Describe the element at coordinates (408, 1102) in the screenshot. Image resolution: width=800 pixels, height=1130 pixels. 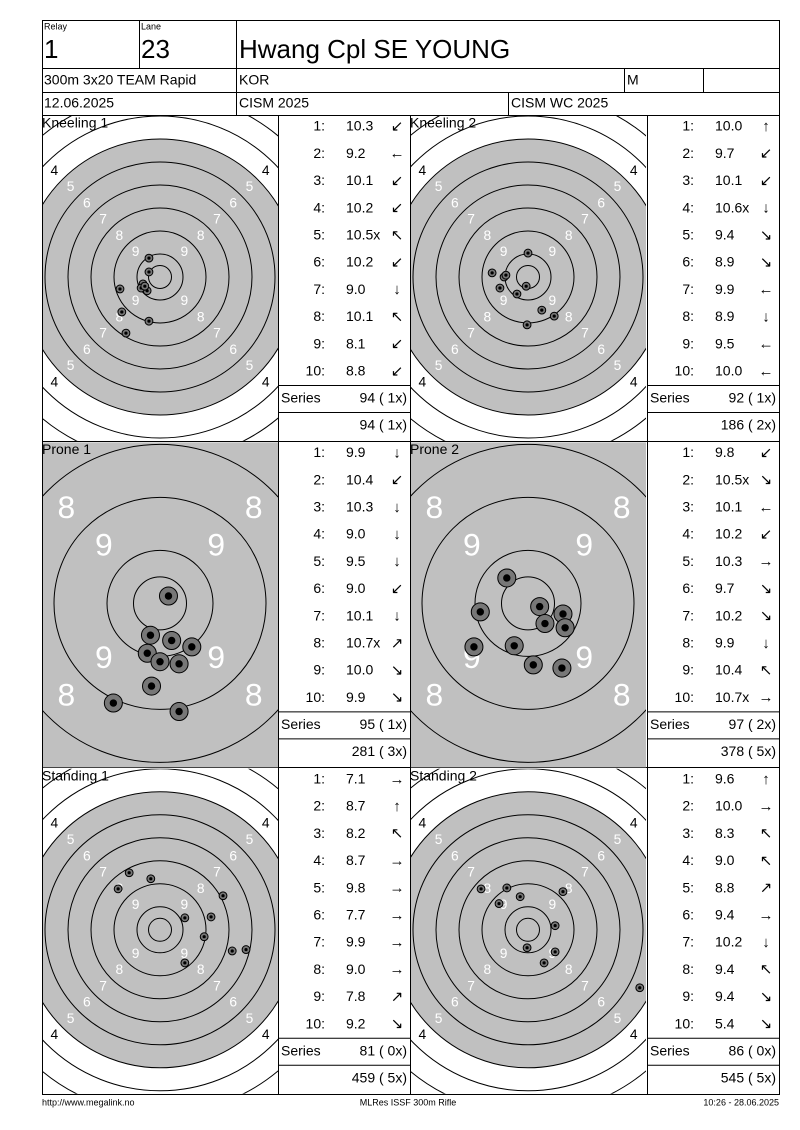
I see `footer-software: MLRes ISSF 300m Rifle` at that location.